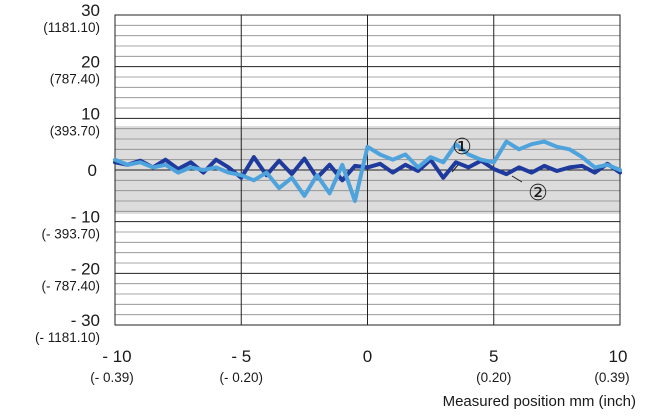 The height and width of the screenshot is (420, 645). I want to click on x-tick-label: 0, so click(367, 356).